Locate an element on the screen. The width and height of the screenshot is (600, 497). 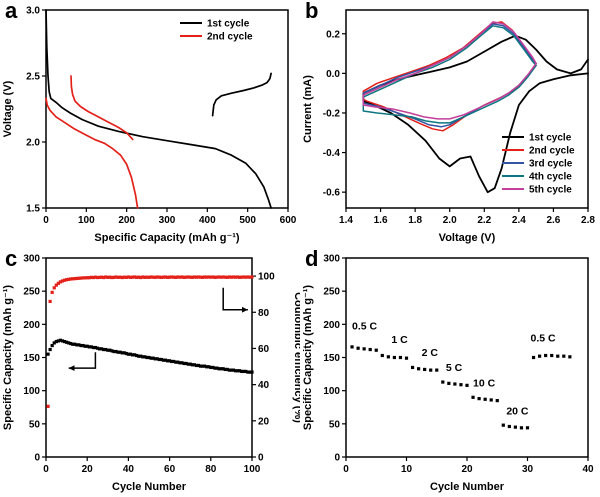
legend-label: 4th cycle is located at coordinates (550, 177).